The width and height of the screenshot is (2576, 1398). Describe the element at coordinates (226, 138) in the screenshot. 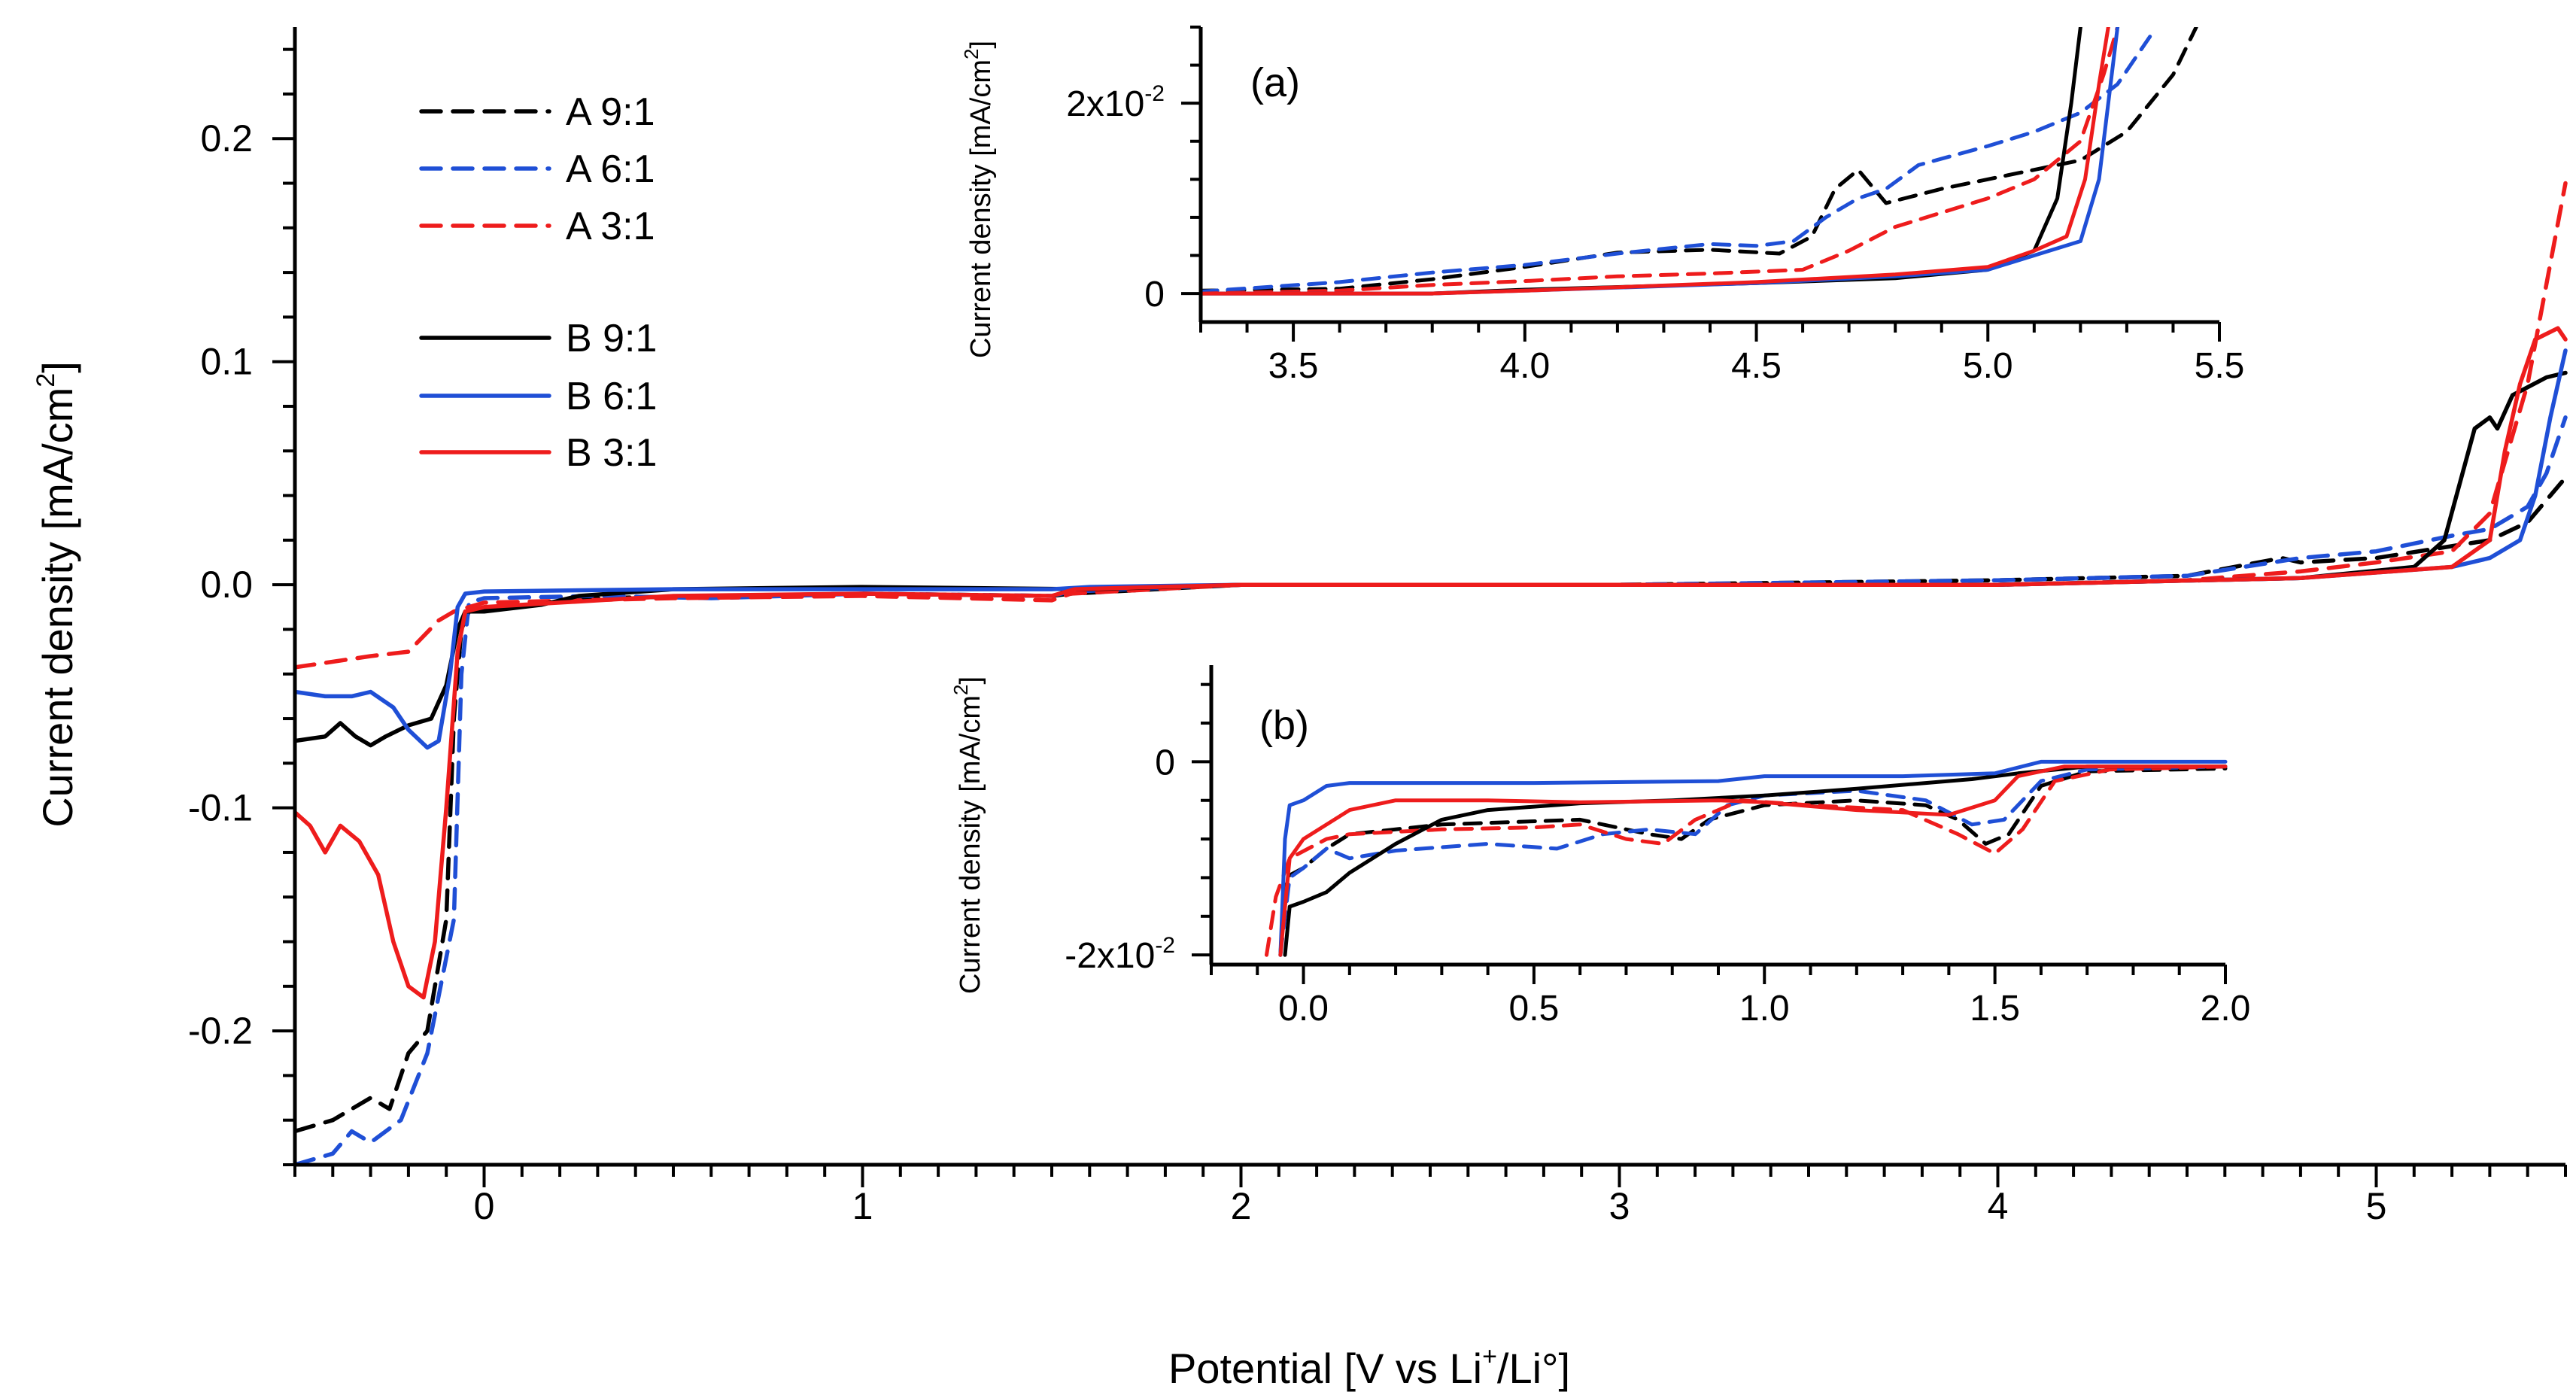

I see `main-y-tick-label: 0.2` at that location.